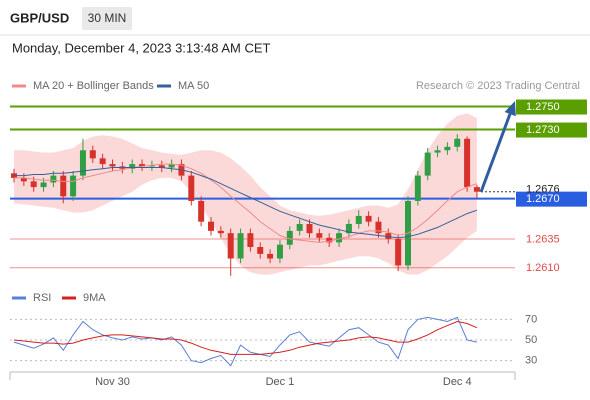 This screenshot has width=590, height=400. What do you see at coordinates (93, 86) in the screenshot?
I see `legend-label: MA 20 + Bollinger Bands` at bounding box center [93, 86].